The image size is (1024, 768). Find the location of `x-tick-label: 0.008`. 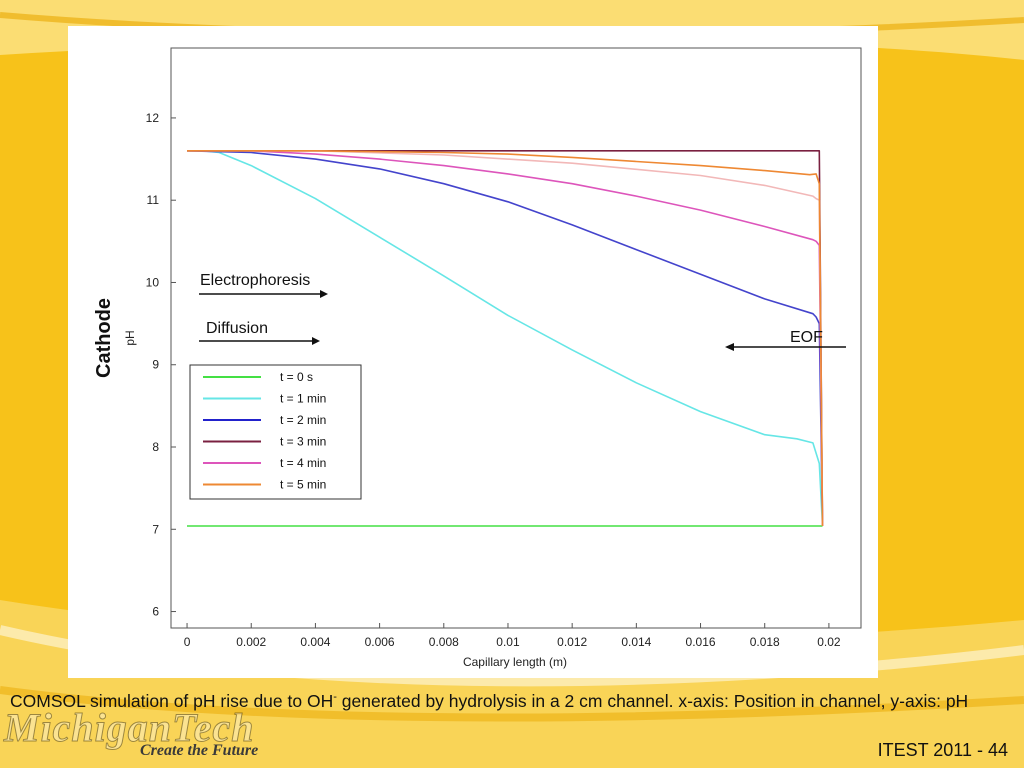

x-tick-label: 0.008 is located at coordinates (444, 642).